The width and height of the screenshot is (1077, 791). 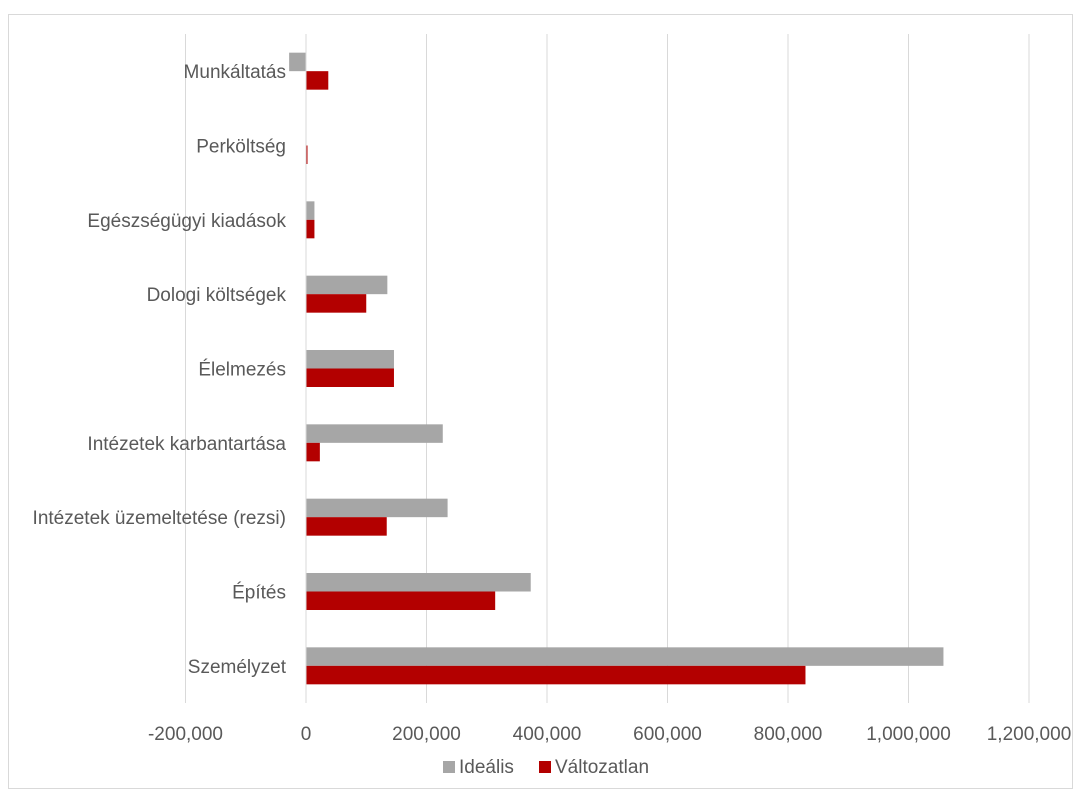 What do you see at coordinates (602, 767) in the screenshot?
I see `legend-label-valtozatlan: Változatlan` at bounding box center [602, 767].